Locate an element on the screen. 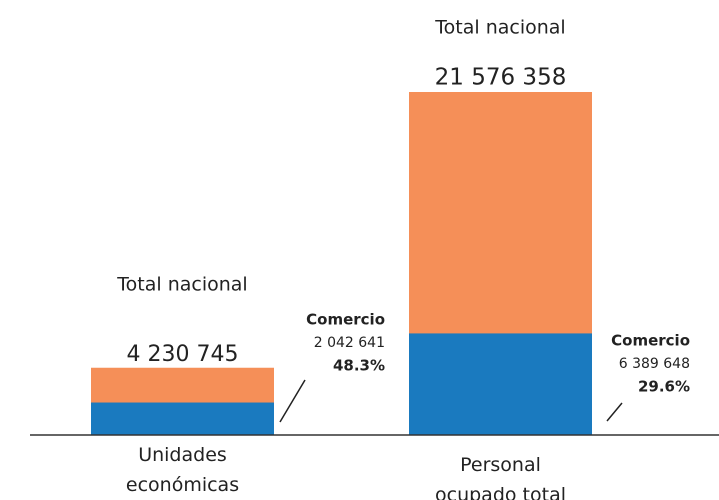 Image resolution: width=719 pixels, height=500 pixels. comercio-value: 2 042 641 is located at coordinates (349, 343).